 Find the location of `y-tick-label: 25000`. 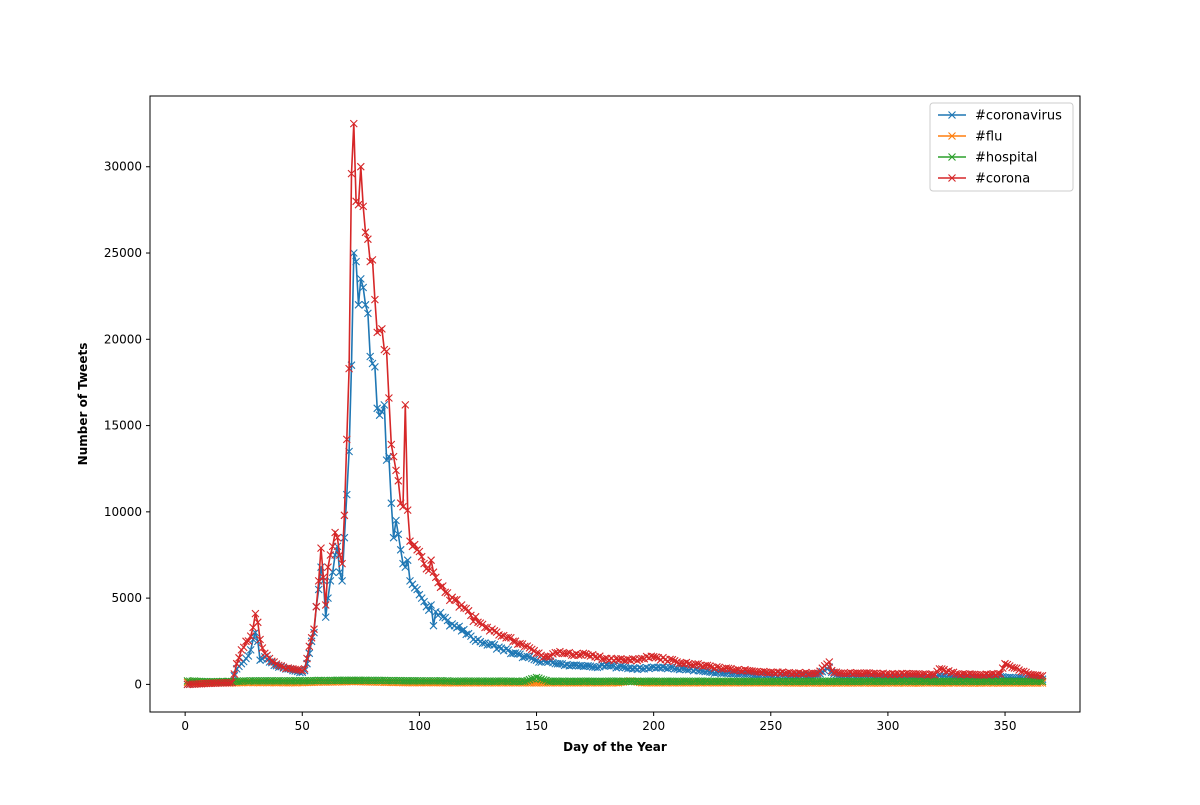

y-tick-label: 25000 is located at coordinates (123, 253).